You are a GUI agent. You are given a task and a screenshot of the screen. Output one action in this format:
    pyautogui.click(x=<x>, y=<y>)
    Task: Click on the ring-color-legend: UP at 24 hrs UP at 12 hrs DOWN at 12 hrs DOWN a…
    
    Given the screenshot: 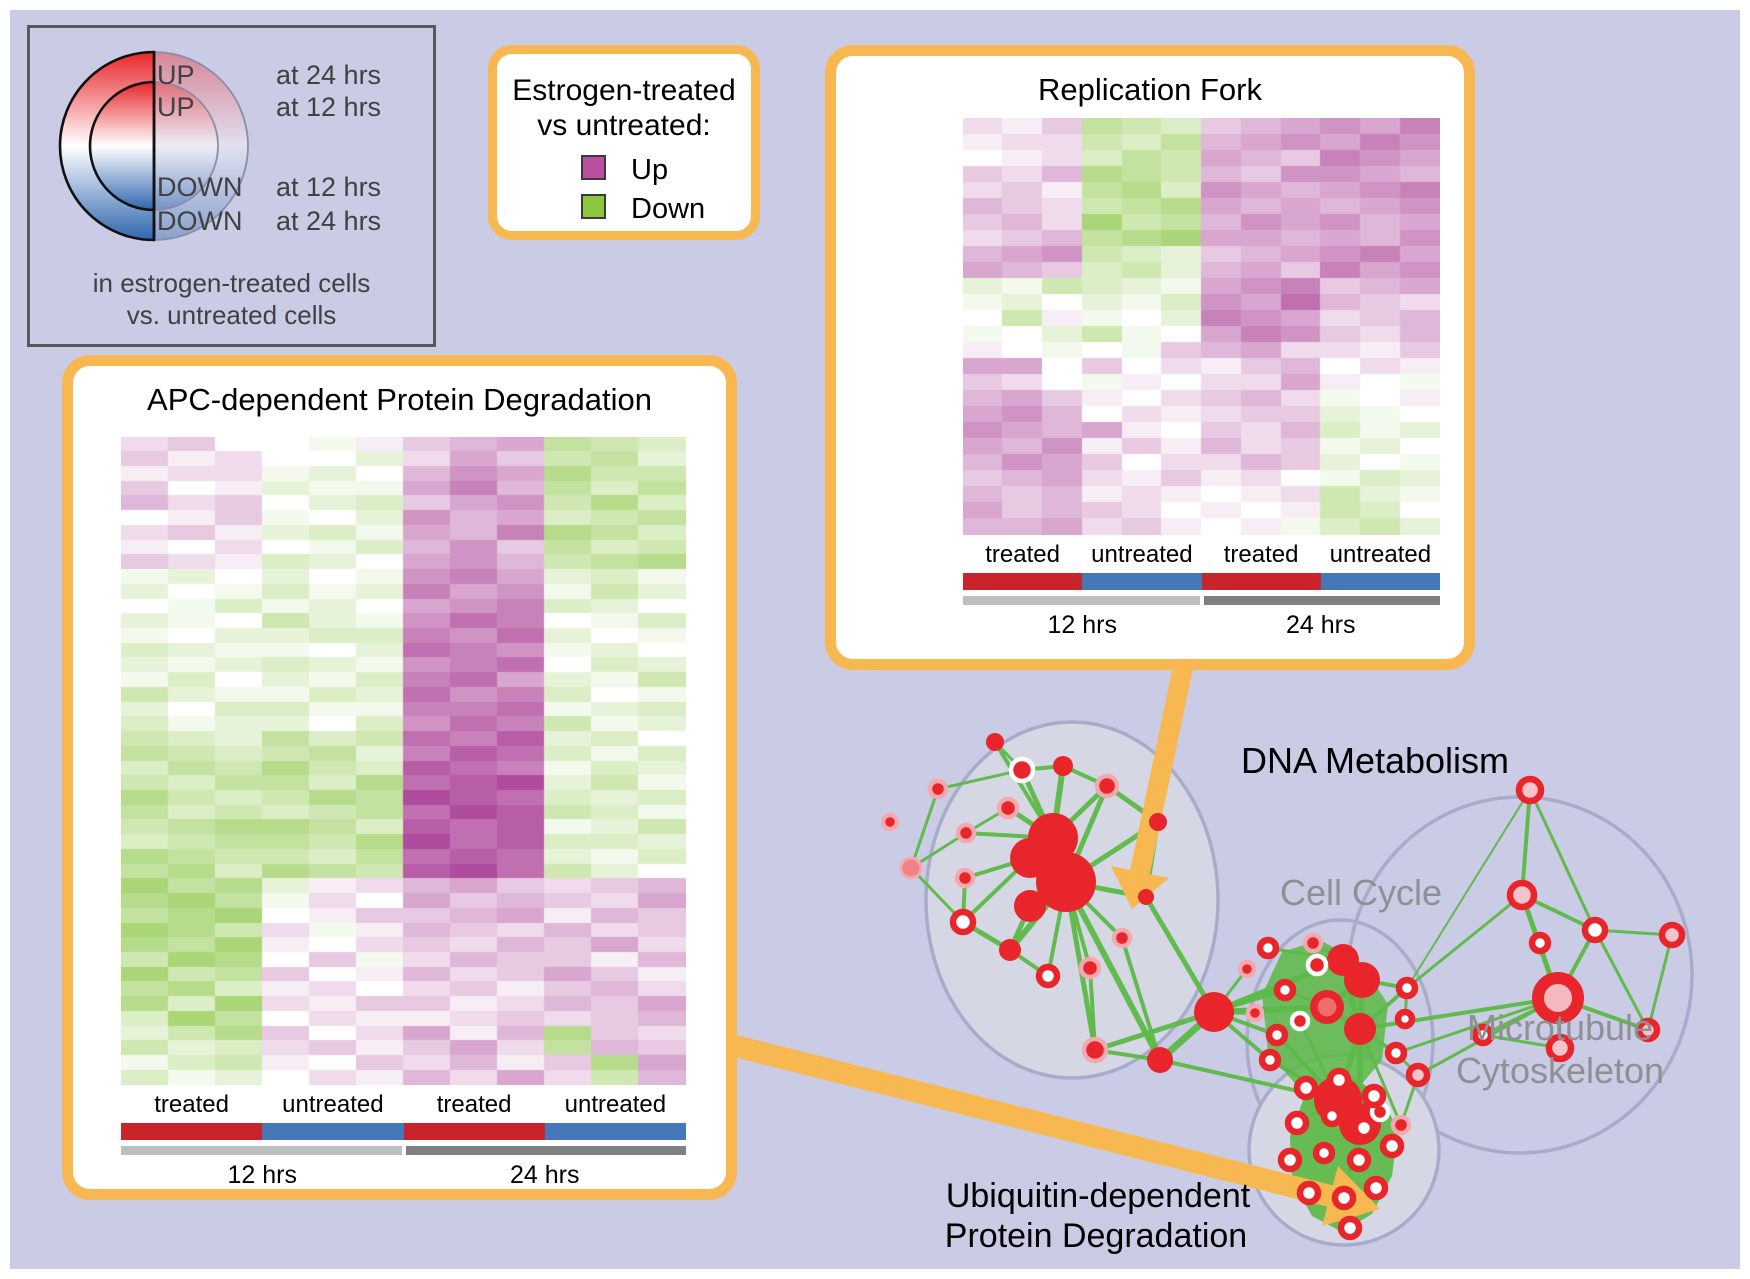 What is the action you would take?
    pyautogui.click(x=231, y=186)
    